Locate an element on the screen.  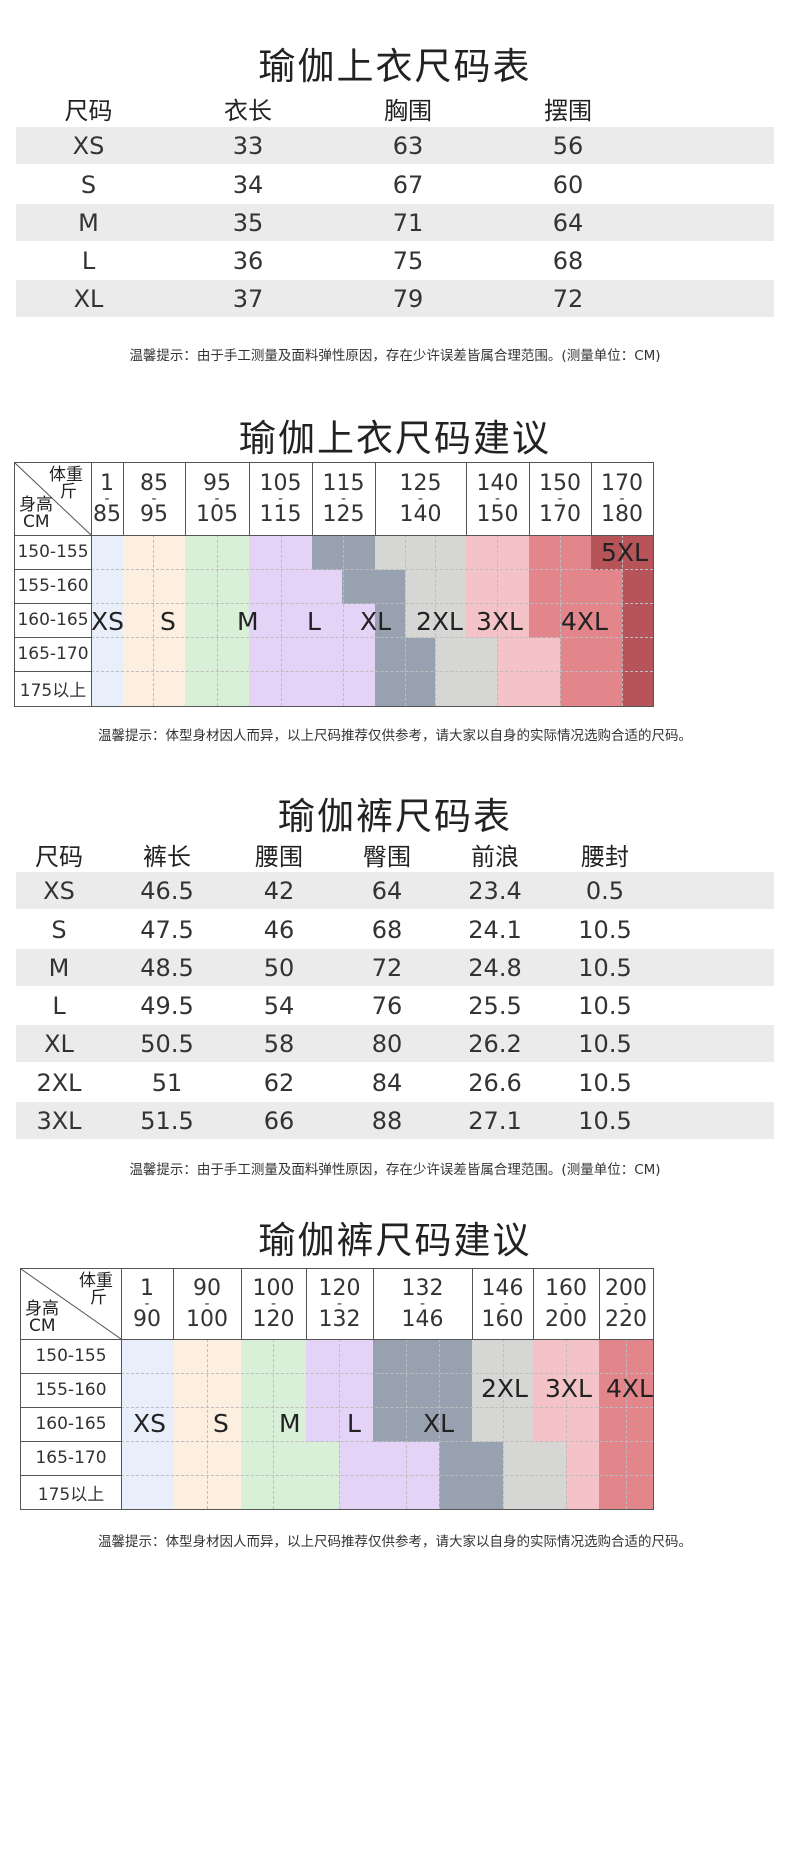
size-zone-xxxl is located at coordinates (513, 672).